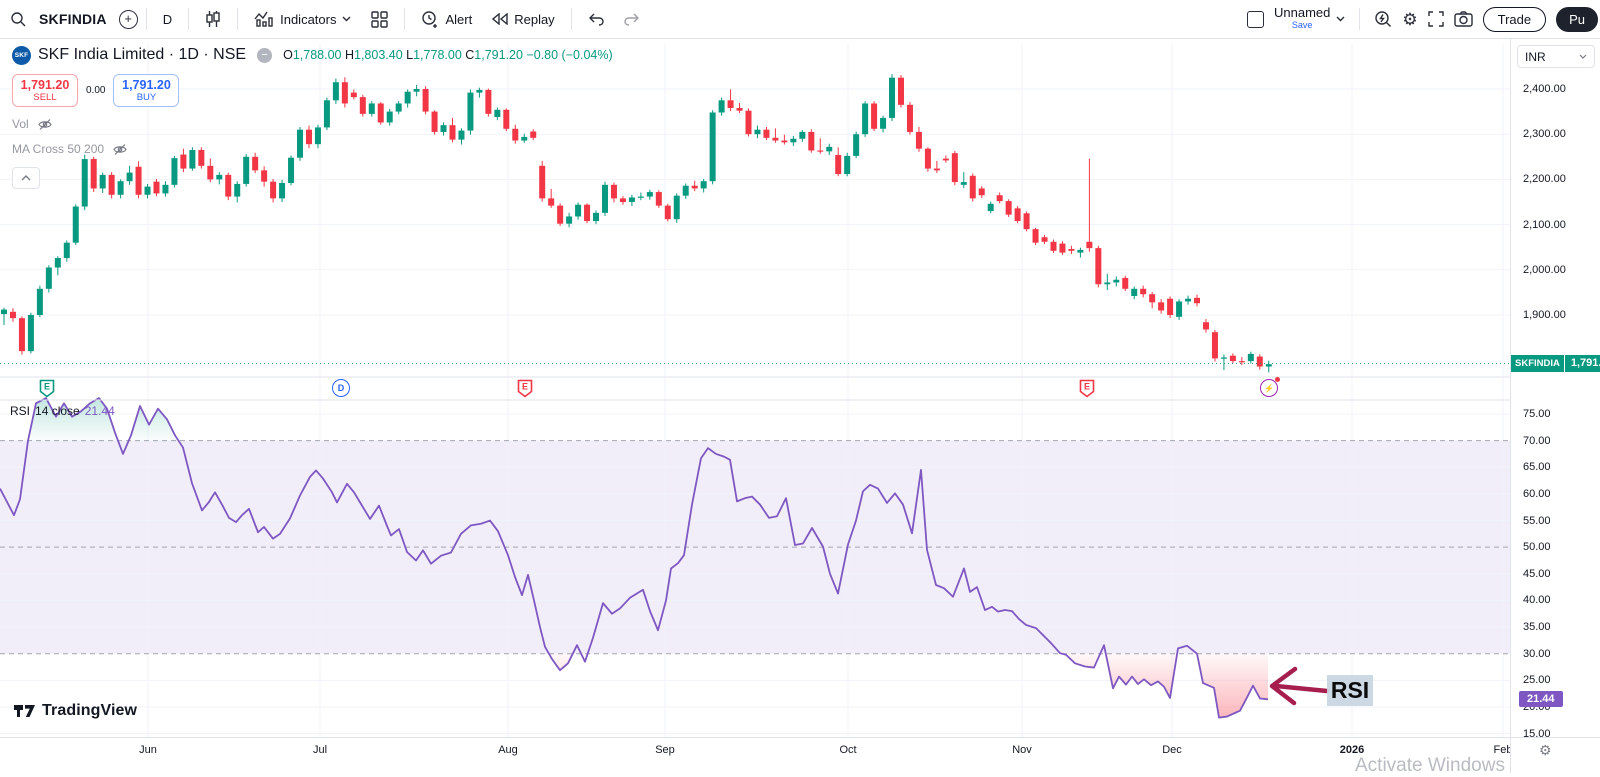 This screenshot has width=1600, height=777. Describe the element at coordinates (1556, 56) in the screenshot. I see `currency-selector: INR` at that location.